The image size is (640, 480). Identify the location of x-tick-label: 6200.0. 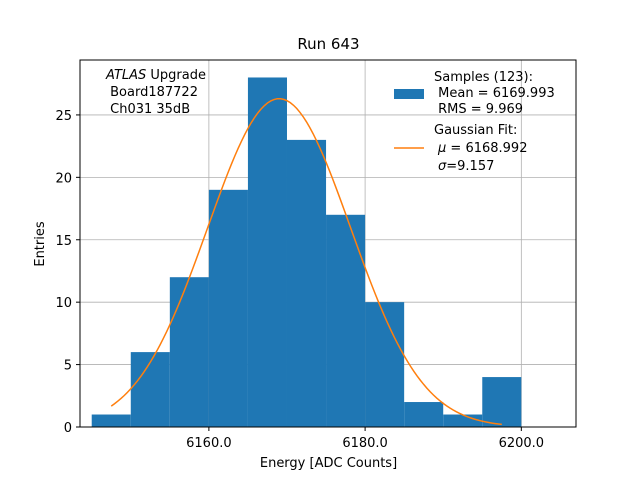
(522, 443).